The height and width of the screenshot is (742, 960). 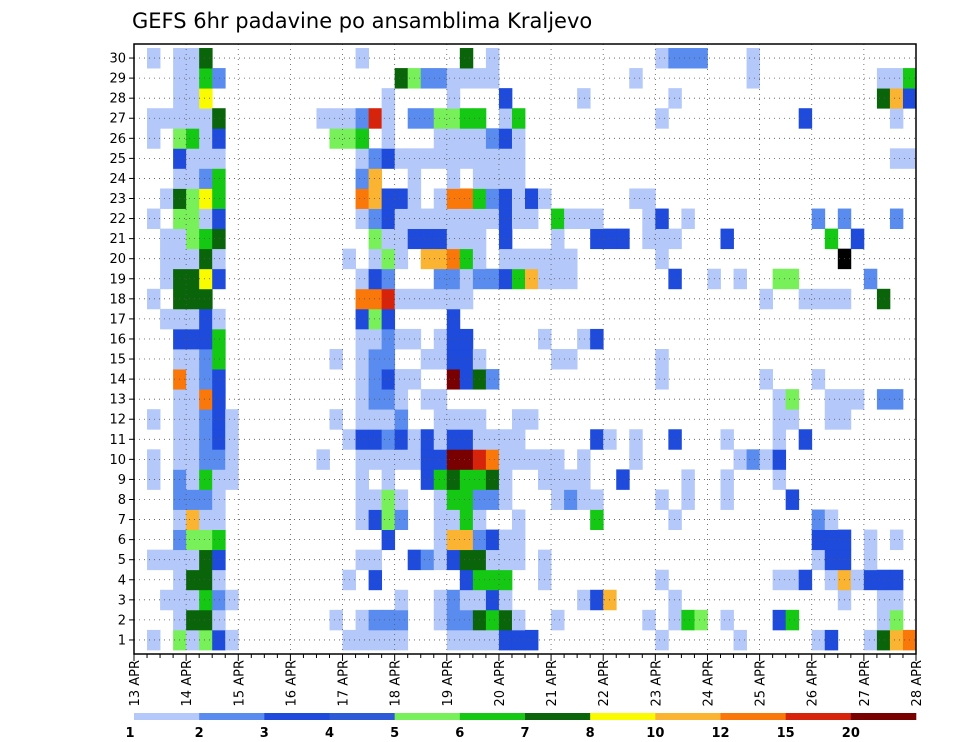 What do you see at coordinates (656, 683) in the screenshot?
I see `x-tick-label: 23 APR` at bounding box center [656, 683].